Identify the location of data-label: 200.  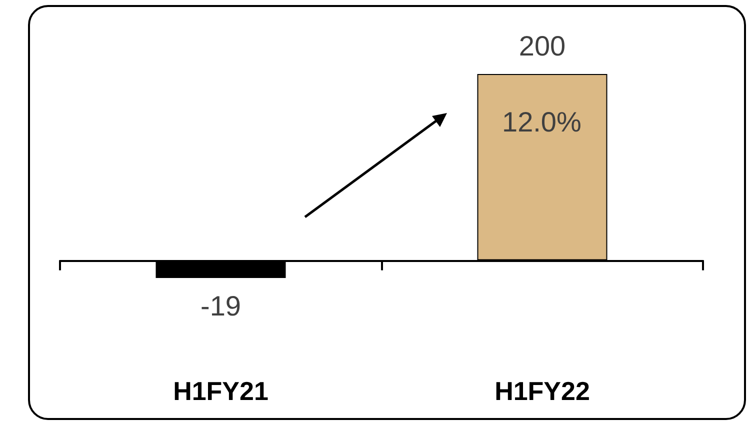
(542, 46).